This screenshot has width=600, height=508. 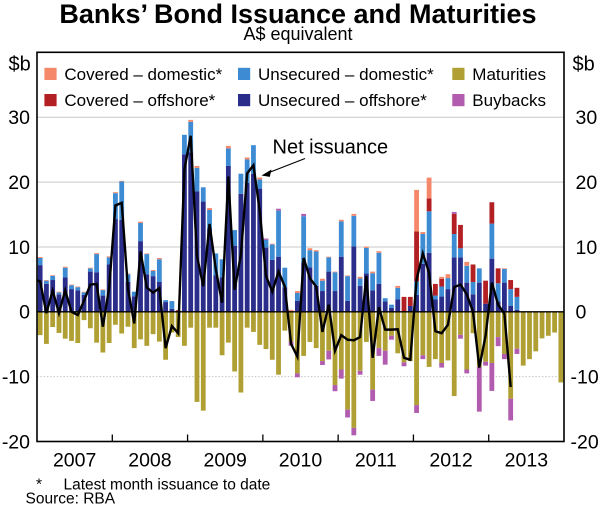 What do you see at coordinates (509, 100) in the screenshot?
I see `svg-text: Buybacks` at bounding box center [509, 100].